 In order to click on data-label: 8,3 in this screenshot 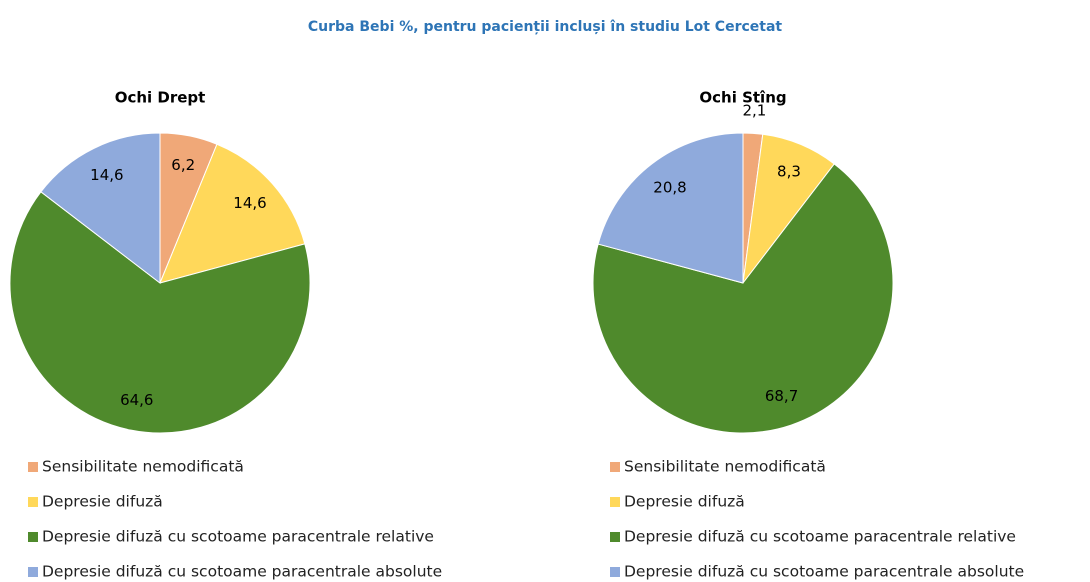, I will do `click(789, 172)`.